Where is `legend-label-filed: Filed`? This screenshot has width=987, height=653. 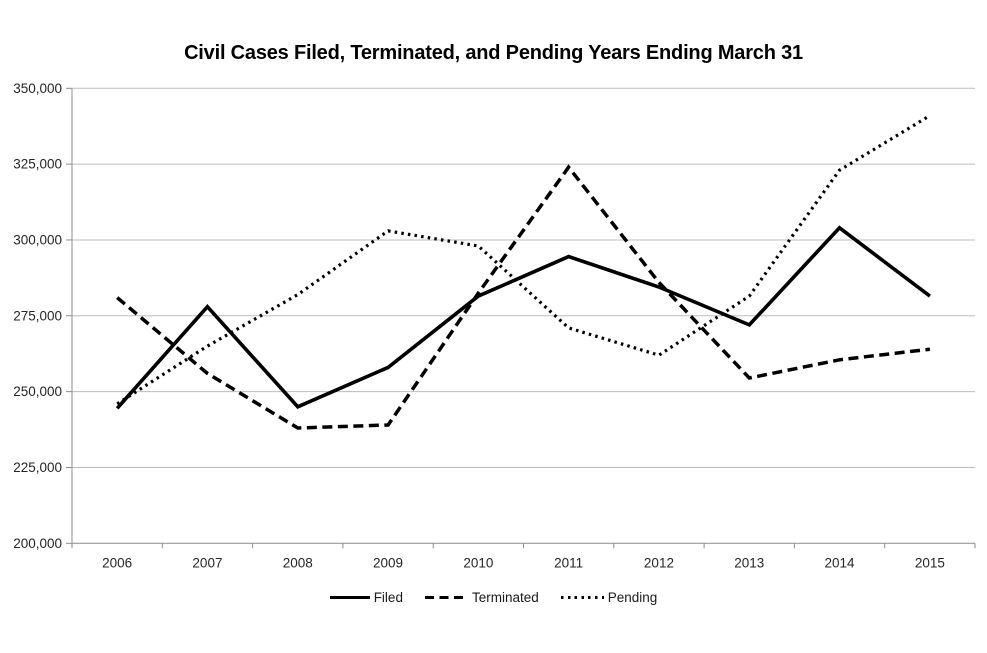 legend-label-filed: Filed is located at coordinates (388, 597).